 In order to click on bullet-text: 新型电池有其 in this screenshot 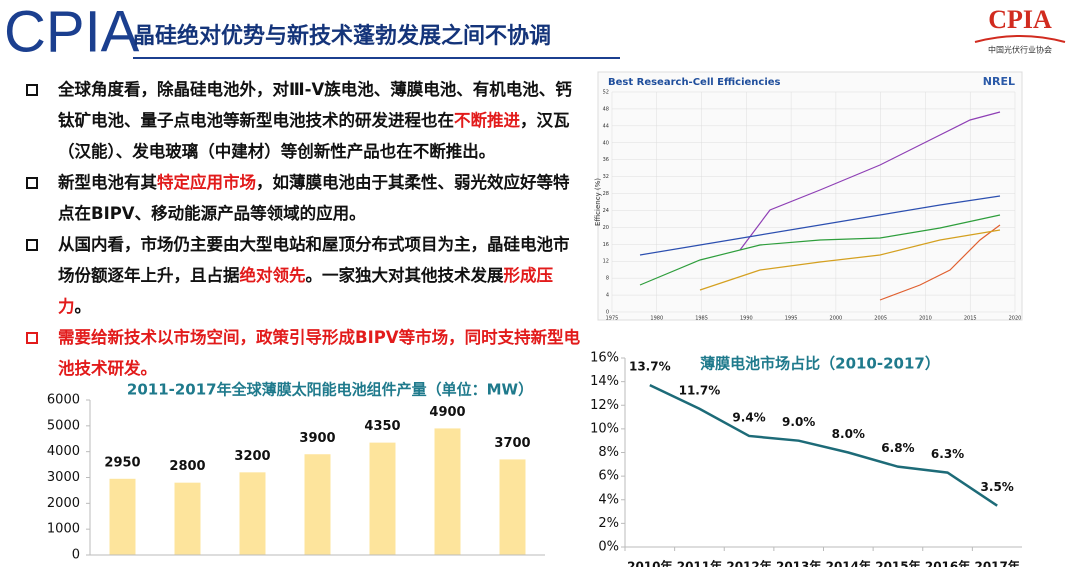, I will do `click(107, 182)`.